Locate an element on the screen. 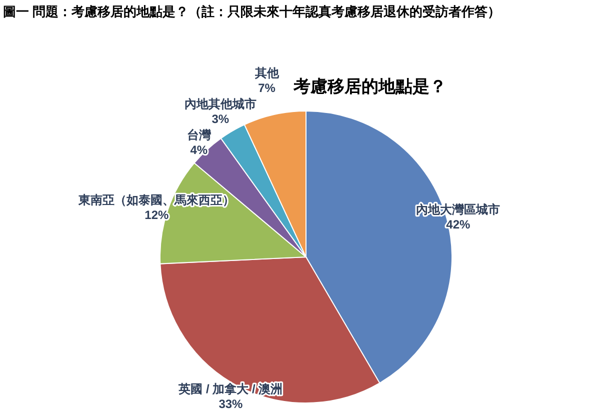 Image resolution: width=606 pixels, height=420 pixels. slice-label: 台灣 is located at coordinates (199, 135).